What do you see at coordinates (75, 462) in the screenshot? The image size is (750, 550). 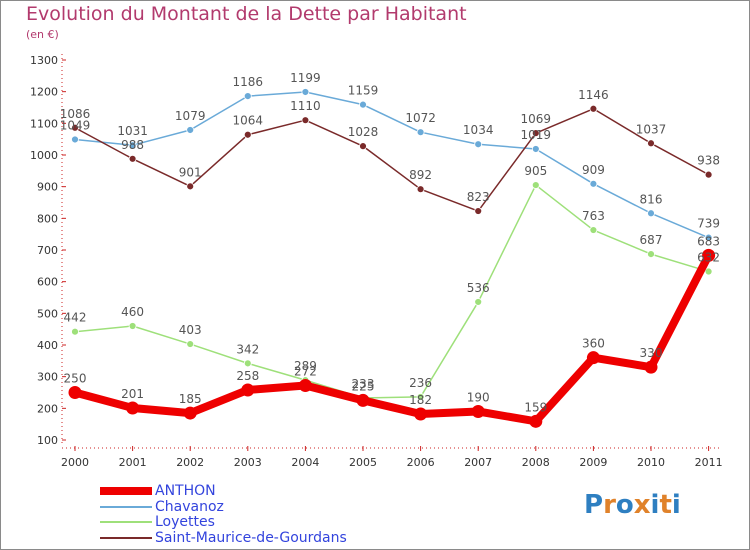 I see `x-tick-label: 2000` at bounding box center [75, 462].